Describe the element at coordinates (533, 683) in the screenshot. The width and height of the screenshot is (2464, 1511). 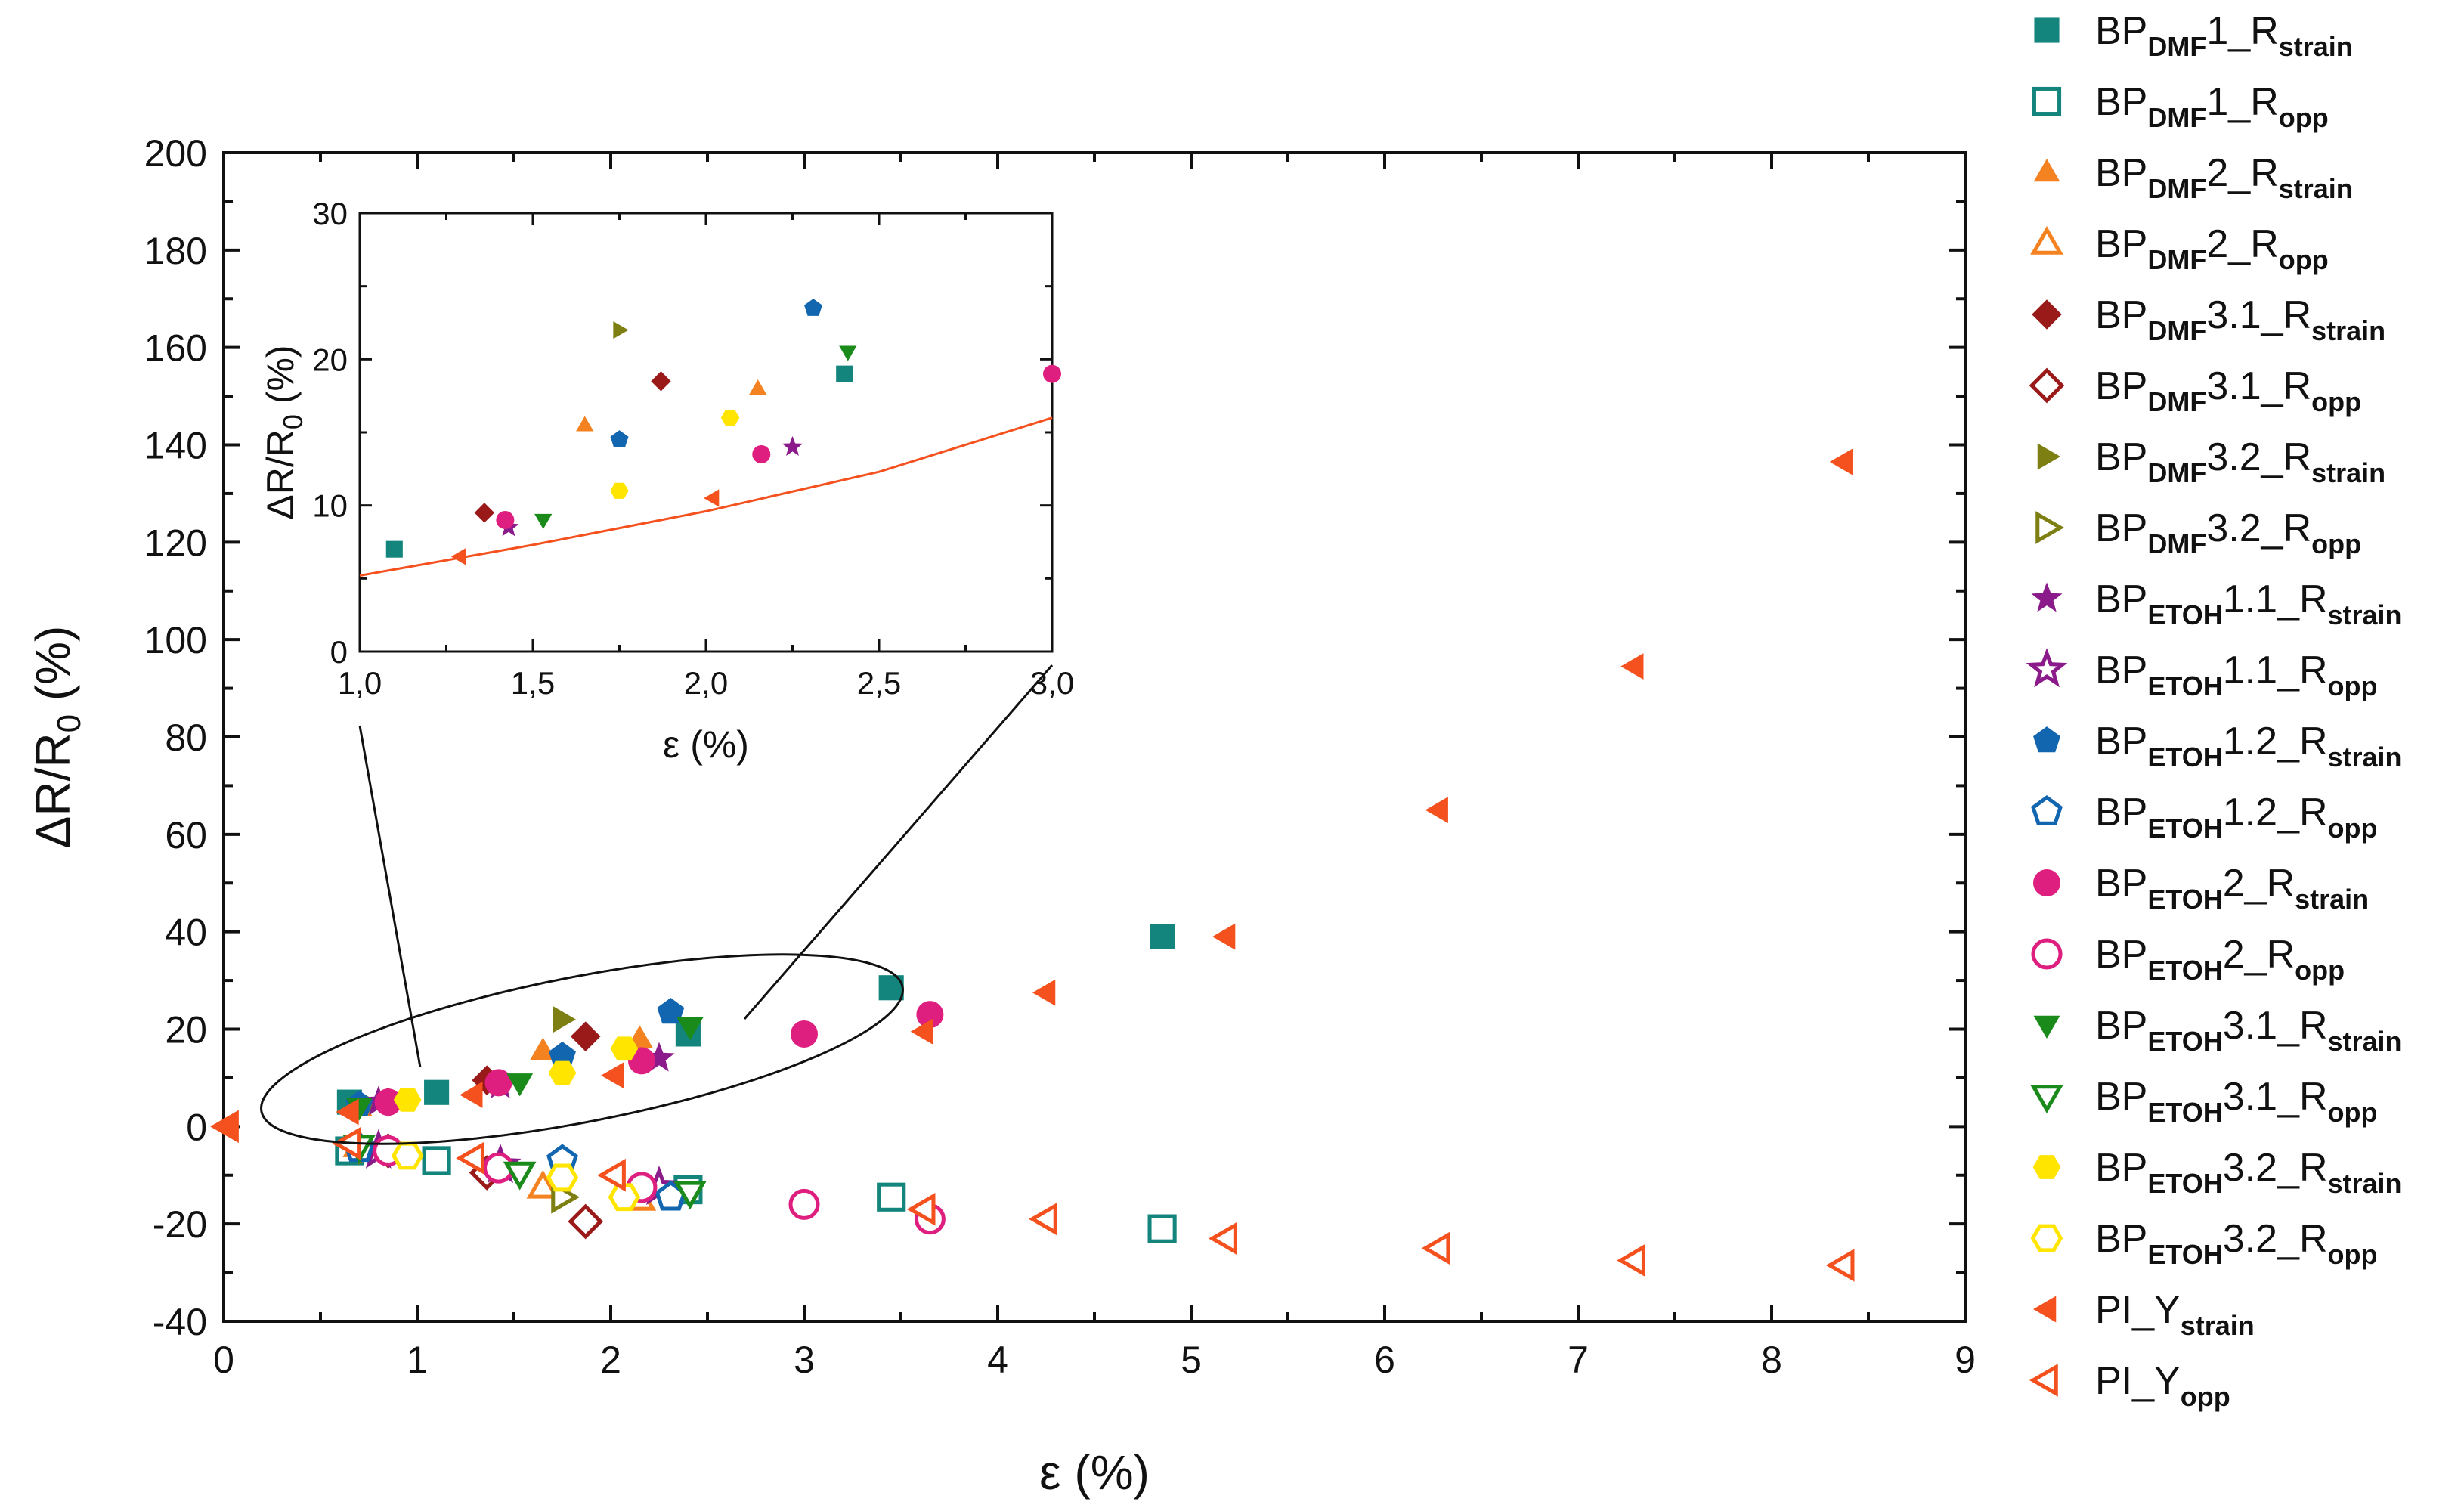
I see `inset-x-tick-label: 1,5` at that location.